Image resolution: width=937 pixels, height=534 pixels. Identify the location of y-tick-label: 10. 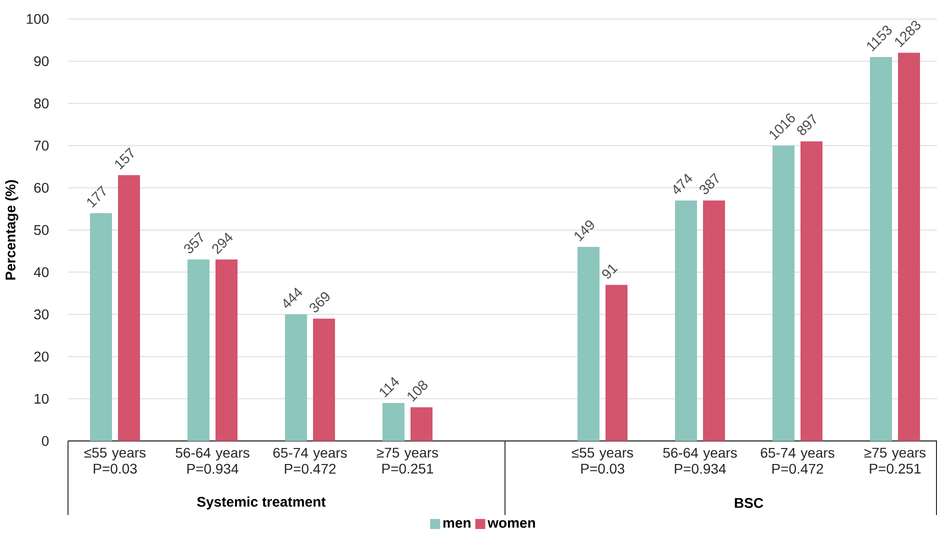
(41, 399).